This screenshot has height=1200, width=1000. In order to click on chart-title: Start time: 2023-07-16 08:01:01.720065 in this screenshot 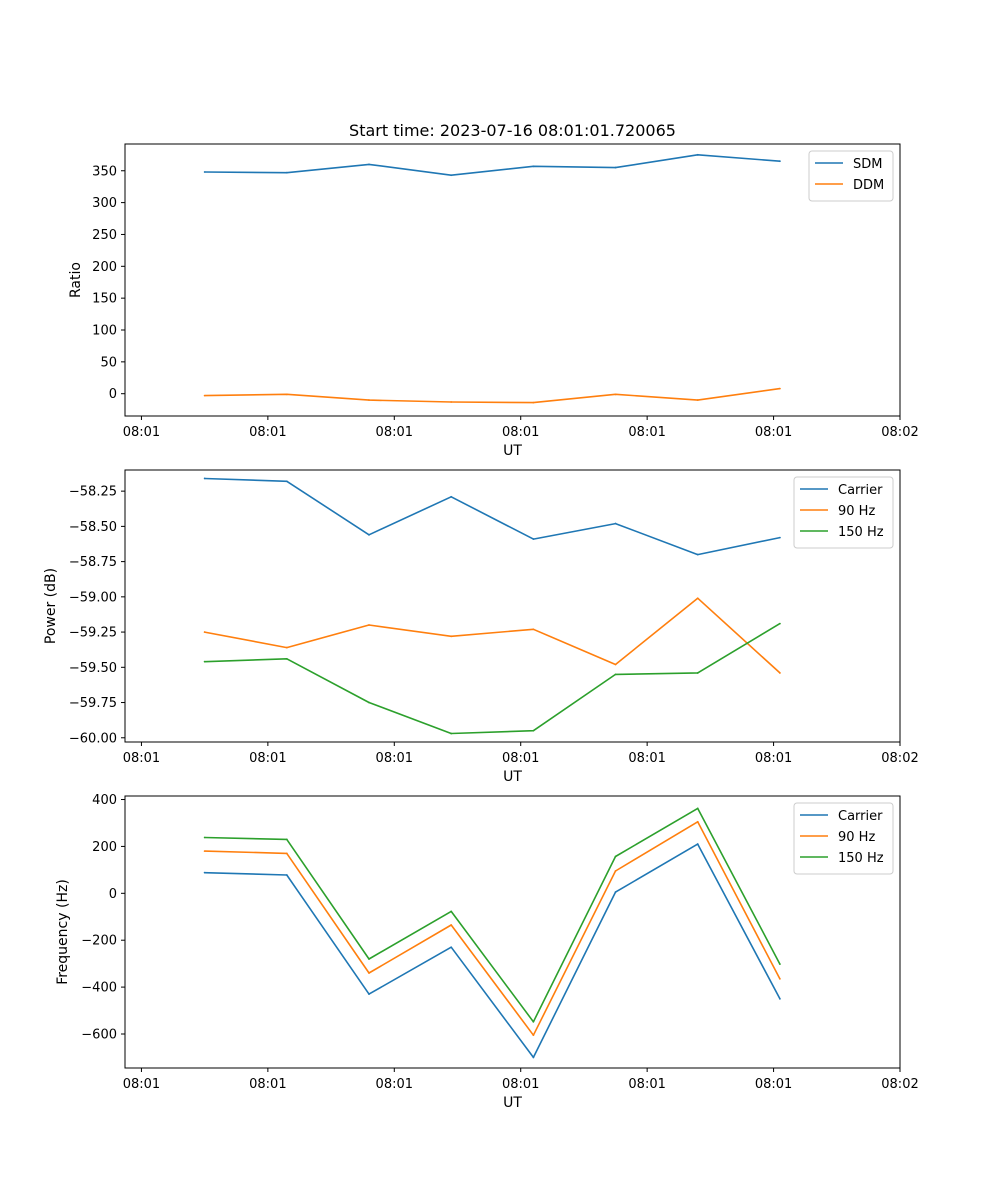, I will do `click(512, 130)`.